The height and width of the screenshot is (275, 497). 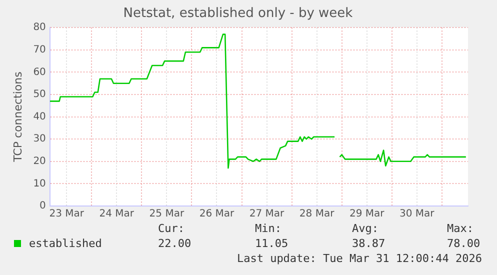 I want to click on x-tick-label: 23 Mar, so click(x=67, y=214).